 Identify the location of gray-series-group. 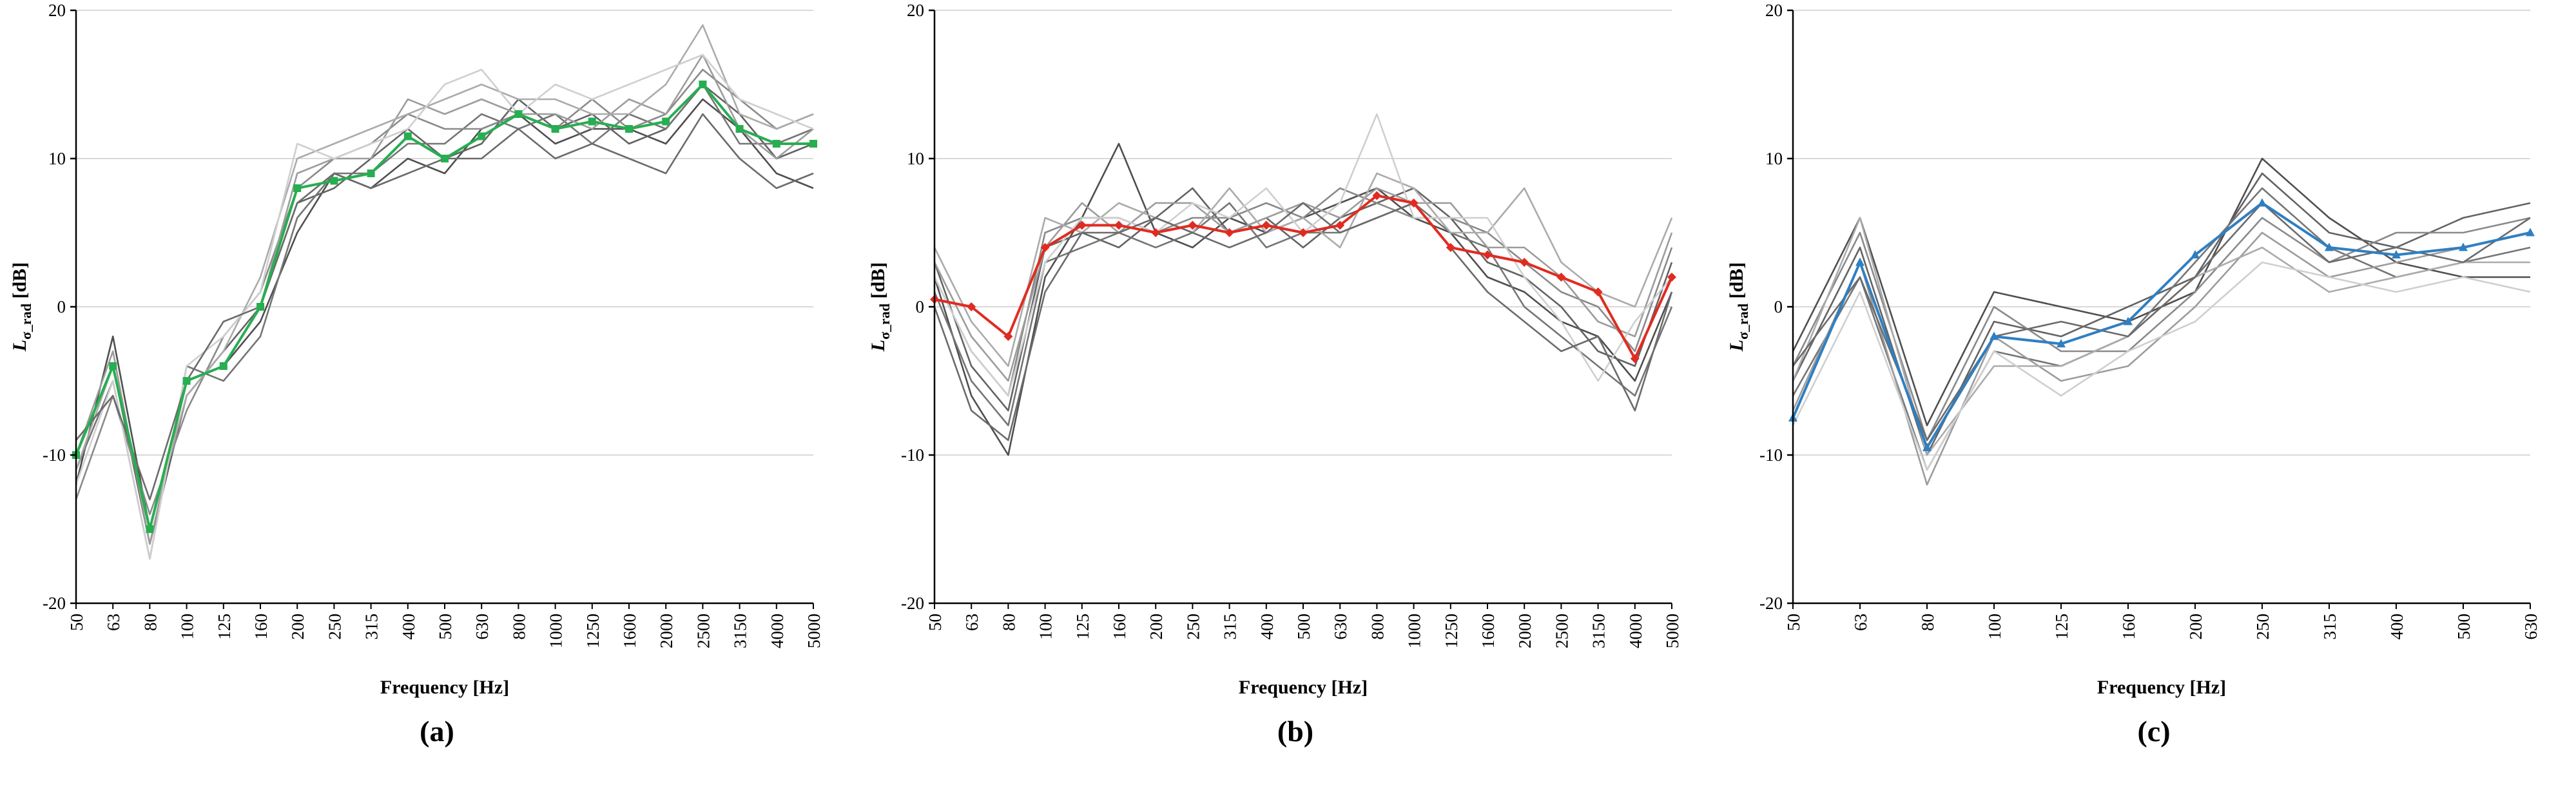
(2161, 322).